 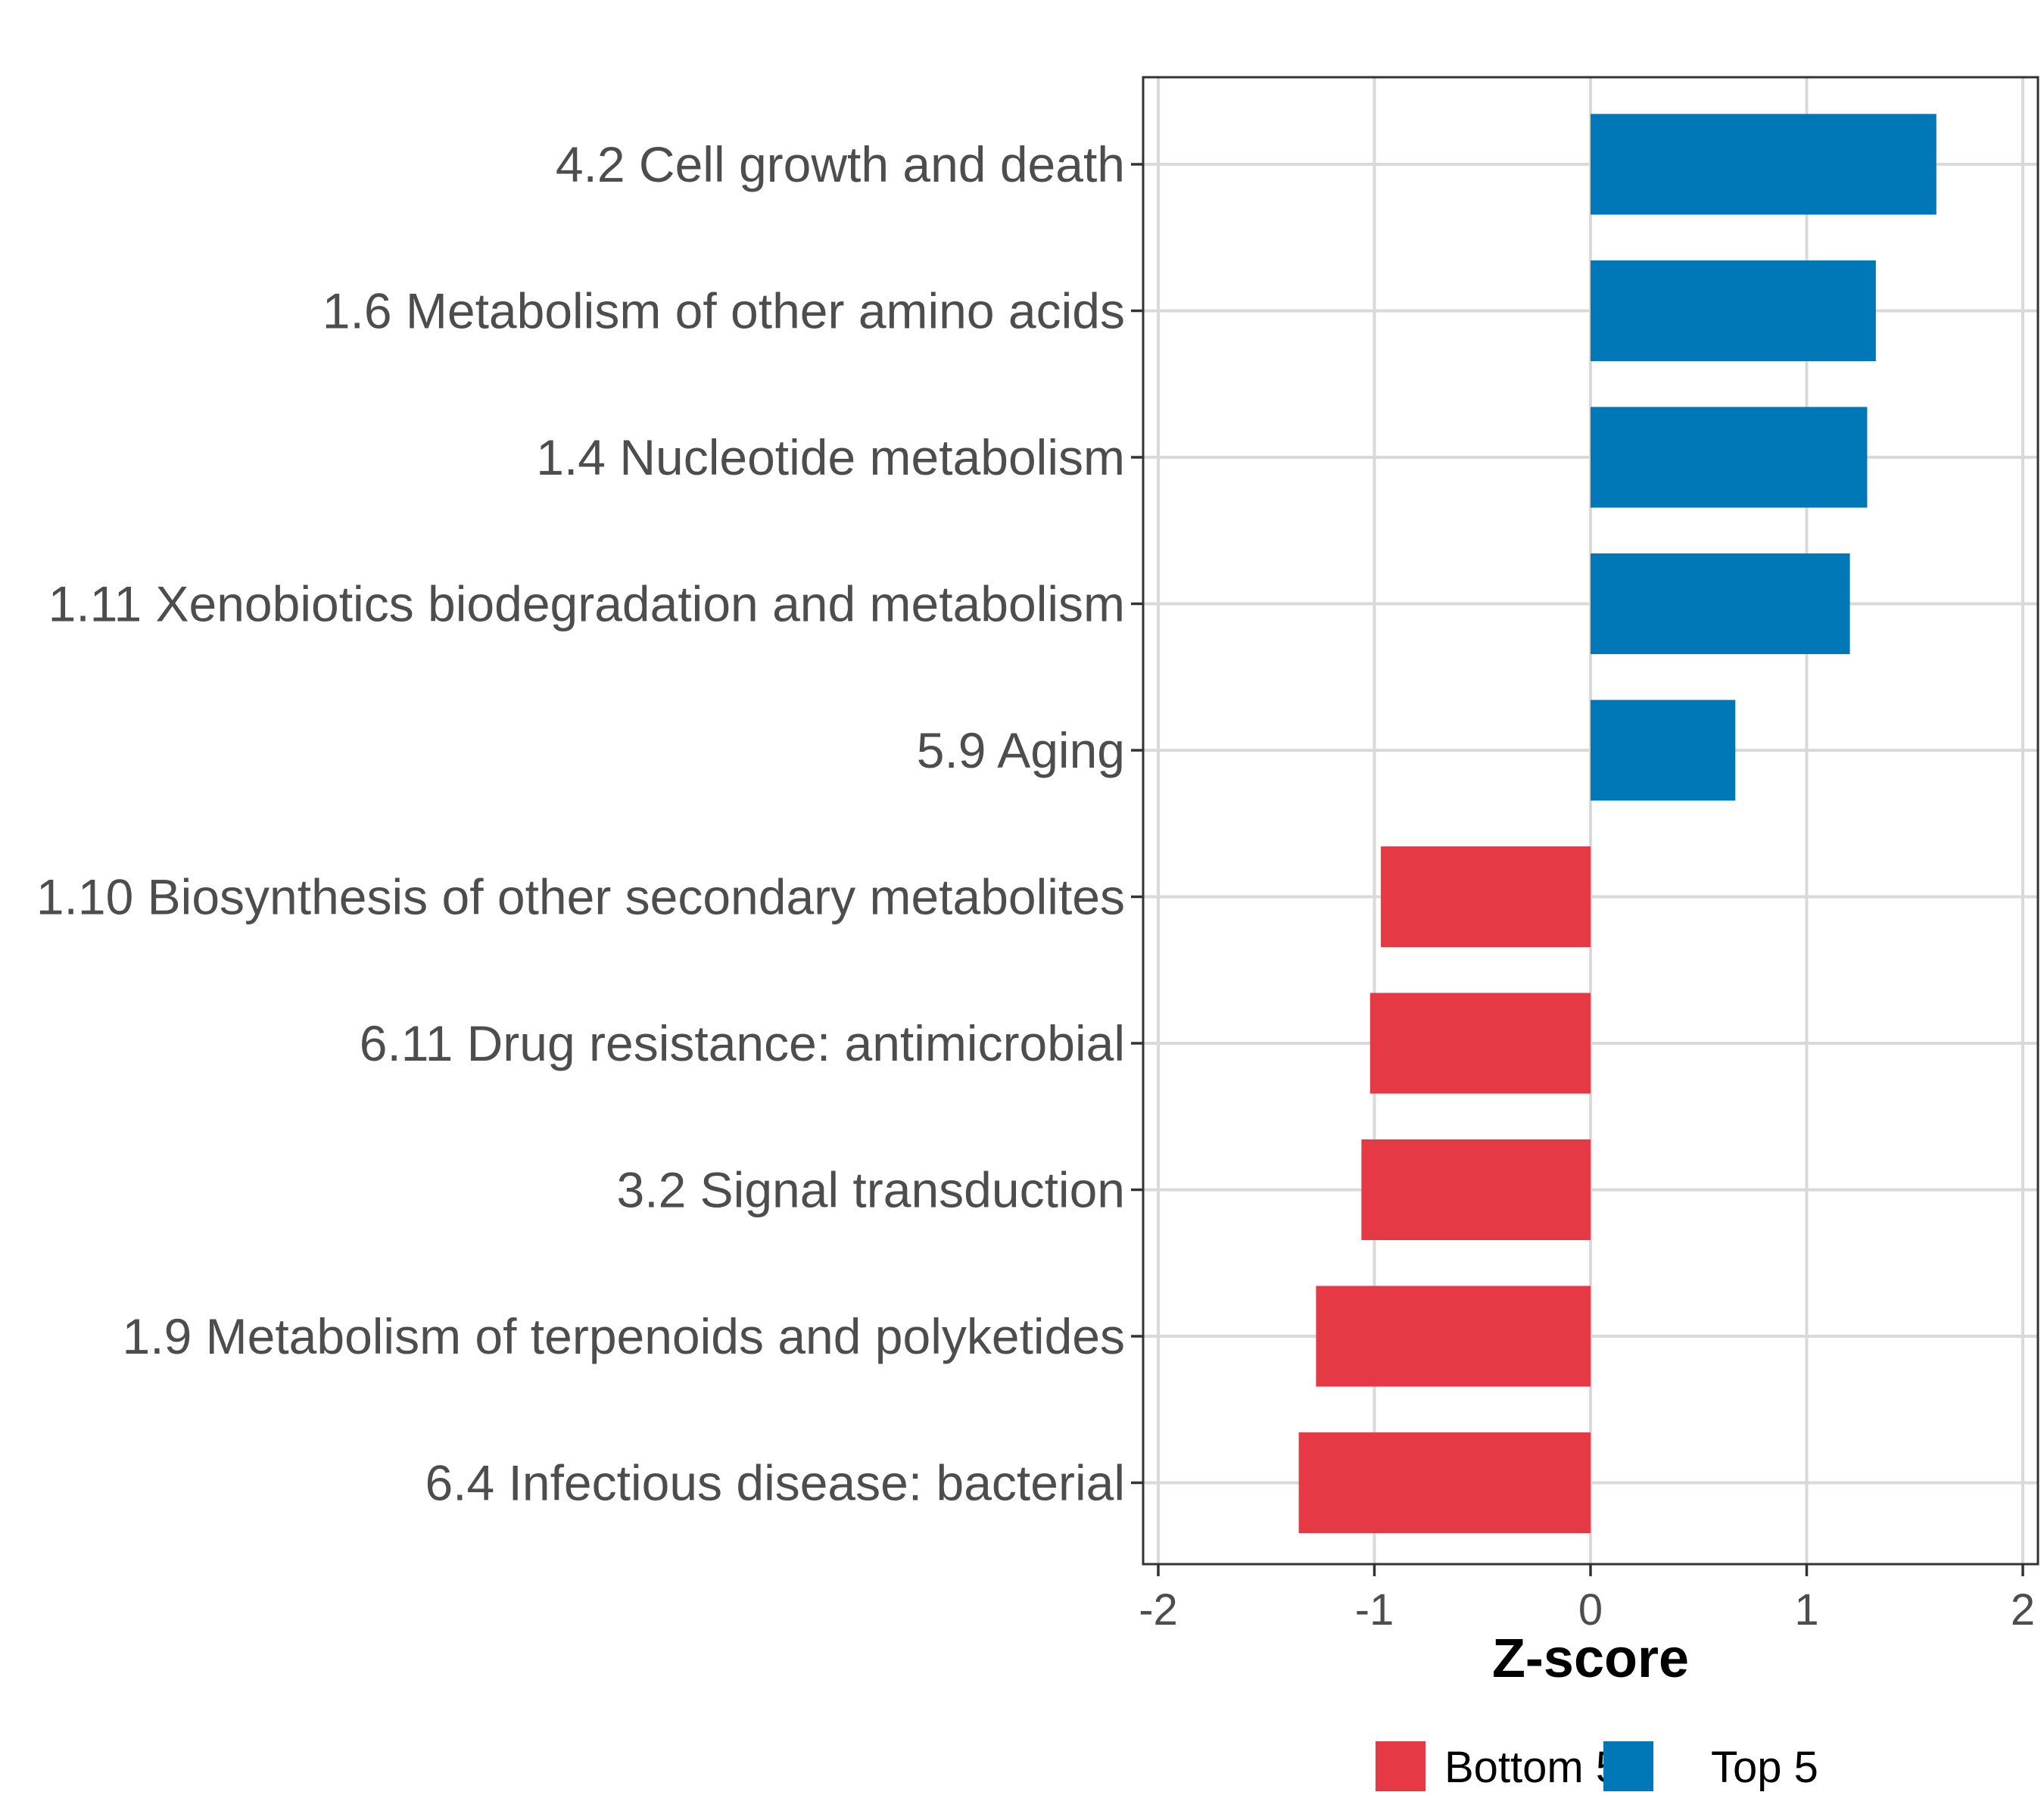 I want to click on category-label: 6.4 Infectious disease: bacterial, so click(x=775, y=1483).